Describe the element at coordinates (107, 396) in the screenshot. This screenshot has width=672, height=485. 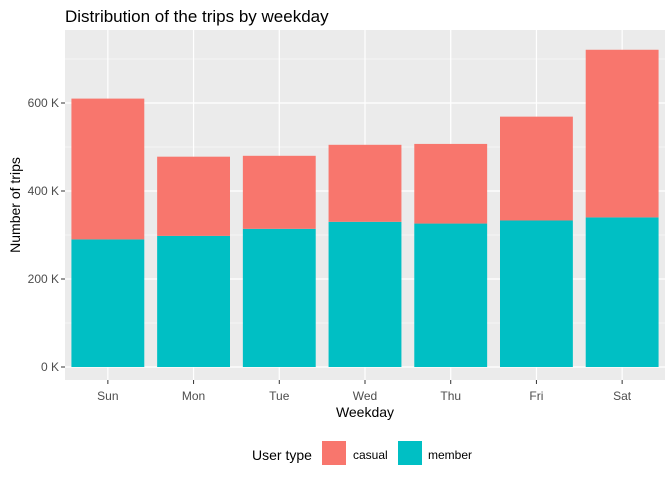
I see `x-tick-label-sun: Sun` at that location.